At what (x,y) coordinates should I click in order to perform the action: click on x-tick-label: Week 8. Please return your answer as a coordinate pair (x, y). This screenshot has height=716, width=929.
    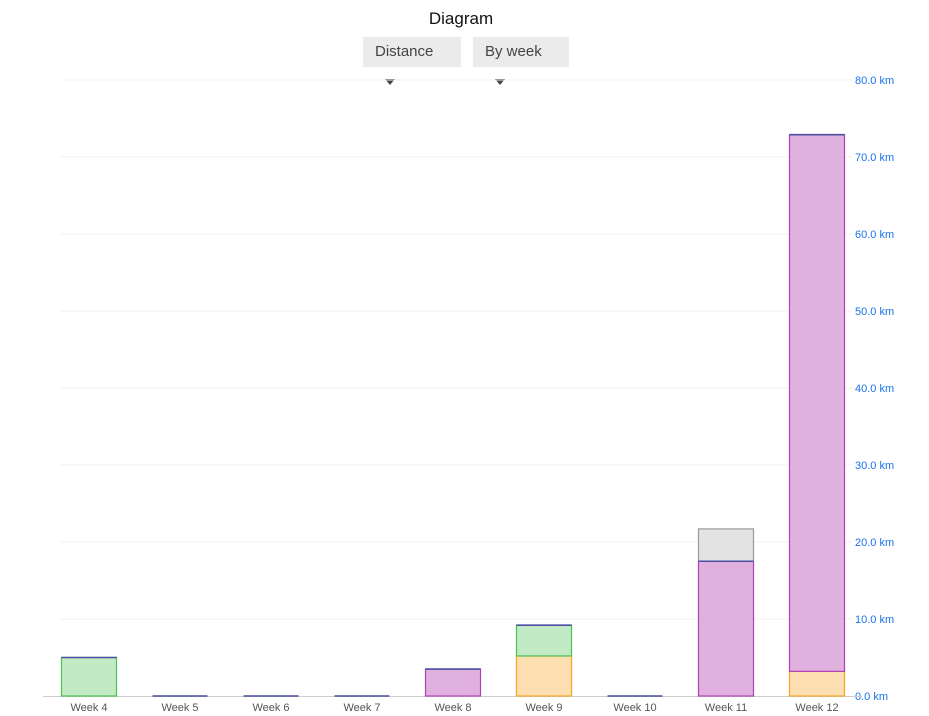
    Looking at the image, I should click on (452, 708).